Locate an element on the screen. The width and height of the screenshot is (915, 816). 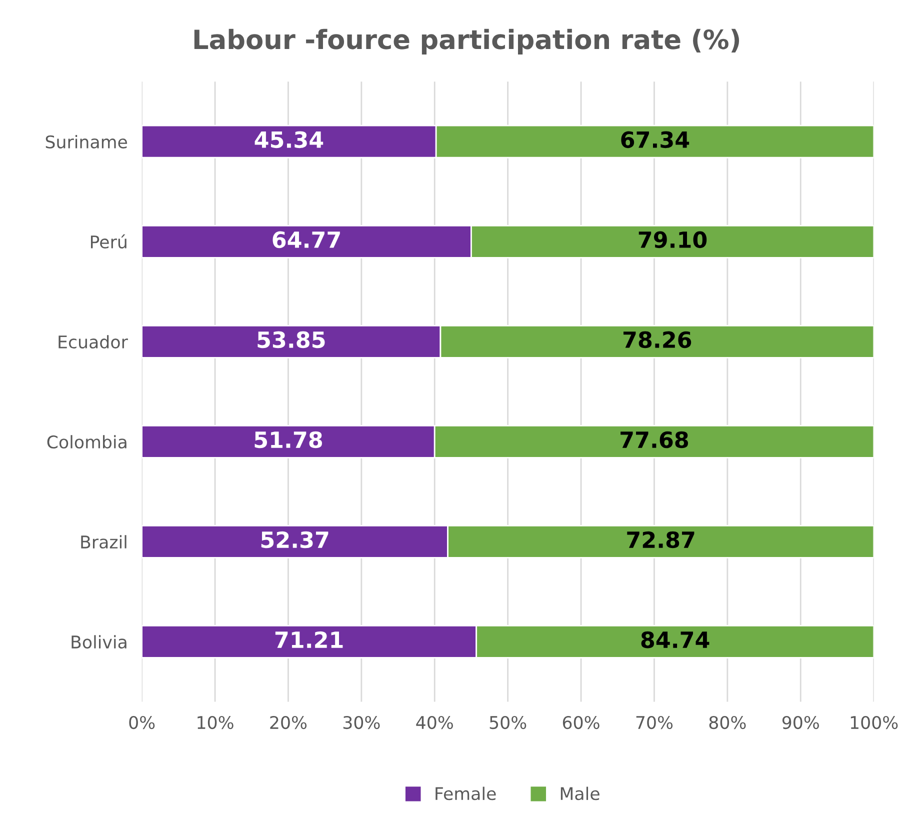
x-tick-label: 10% is located at coordinates (216, 723).